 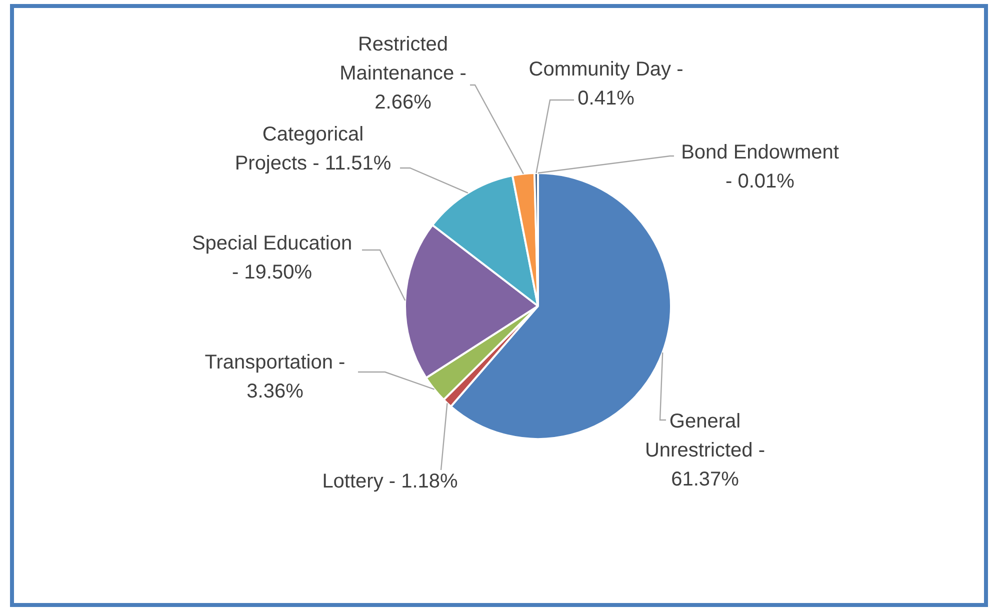 I want to click on slice-label: Lottery - 1.18%, so click(x=390, y=481).